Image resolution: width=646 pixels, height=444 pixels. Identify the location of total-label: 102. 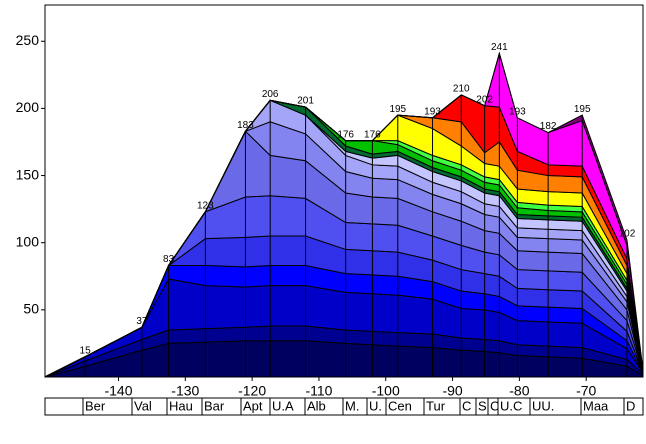
(627, 234).